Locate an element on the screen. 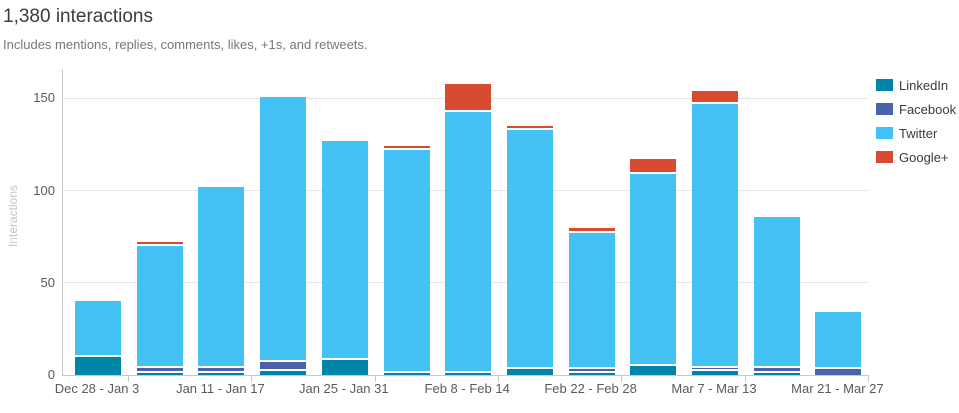  legend-swatch-twitter is located at coordinates (884, 133).